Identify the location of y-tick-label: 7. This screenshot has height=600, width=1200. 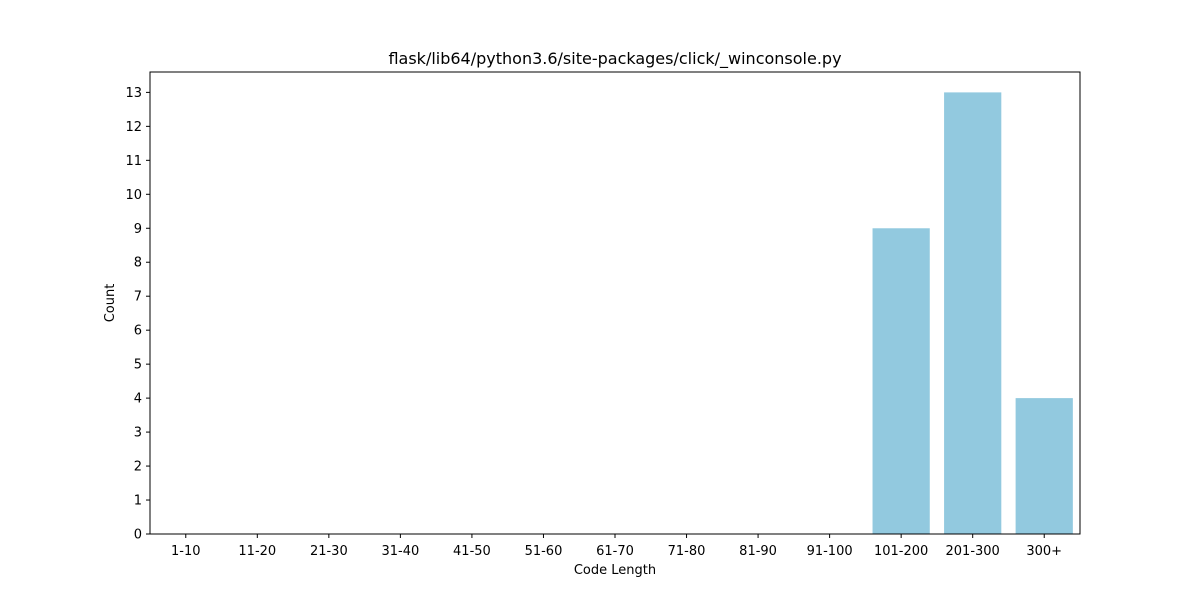
(138, 297).